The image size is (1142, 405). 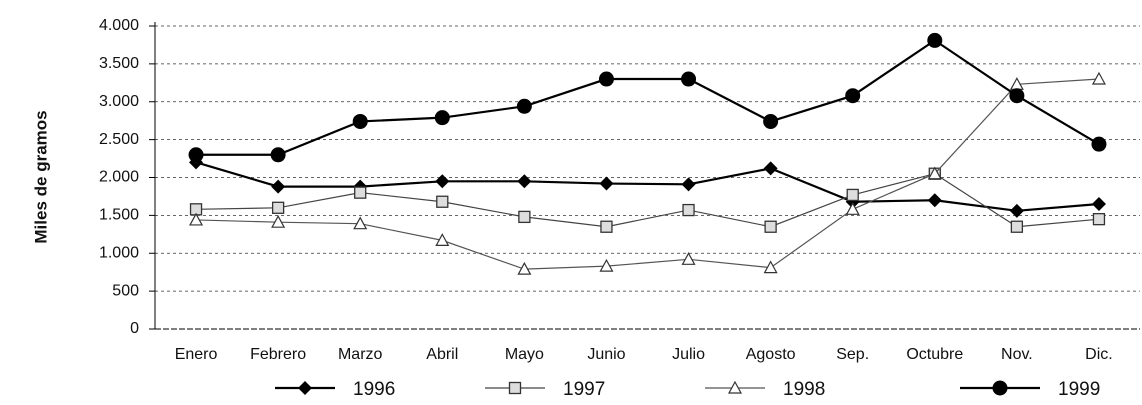 I want to click on y-tick-label: 3.000, so click(x=119, y=101).